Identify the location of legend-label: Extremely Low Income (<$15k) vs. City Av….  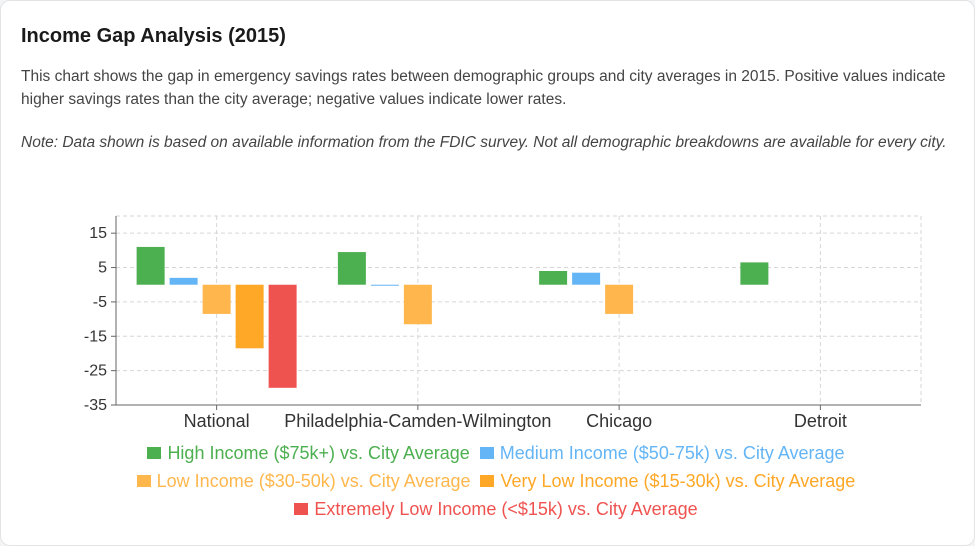
(506, 509).